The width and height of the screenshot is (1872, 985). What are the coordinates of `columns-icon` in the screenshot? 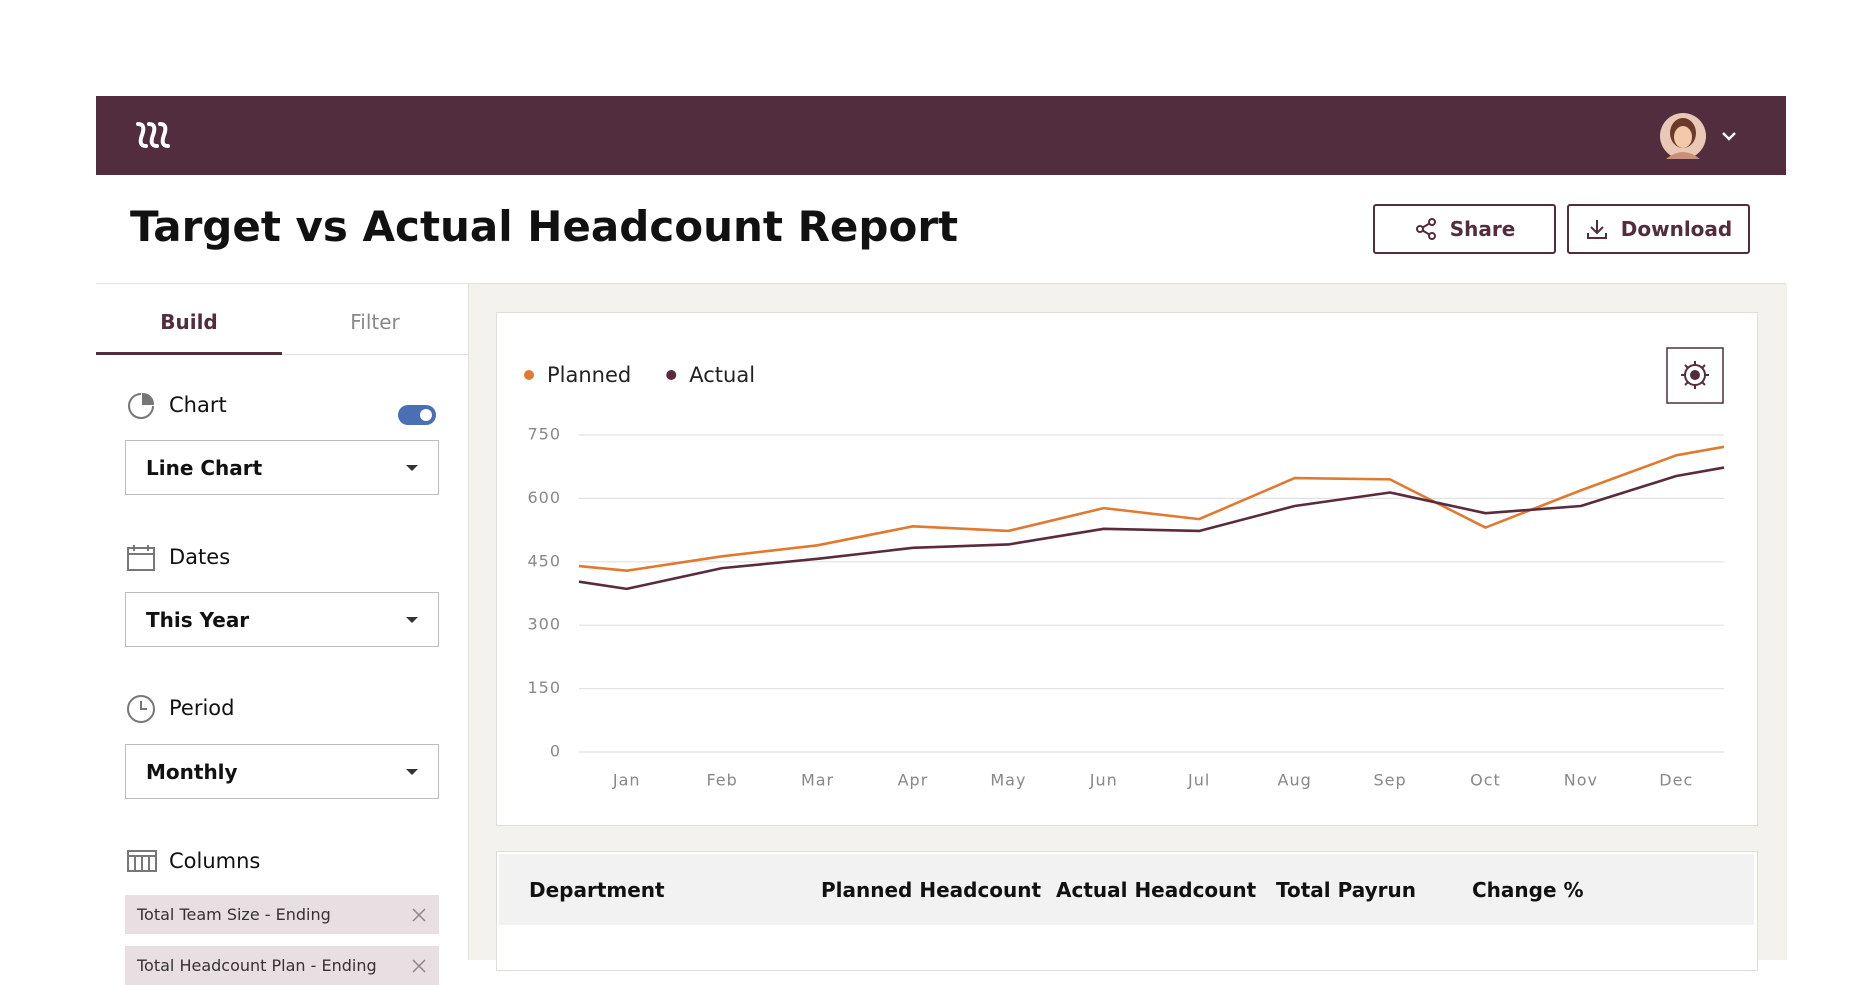 It's located at (142, 861).